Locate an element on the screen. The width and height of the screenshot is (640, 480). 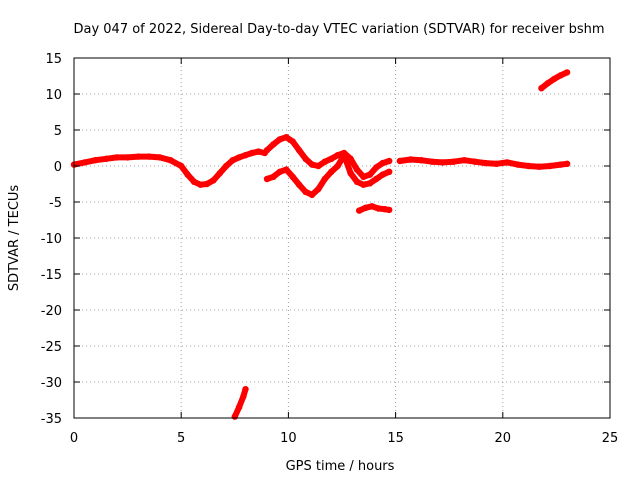
y-tick-label: -15 is located at coordinates (51, 275).